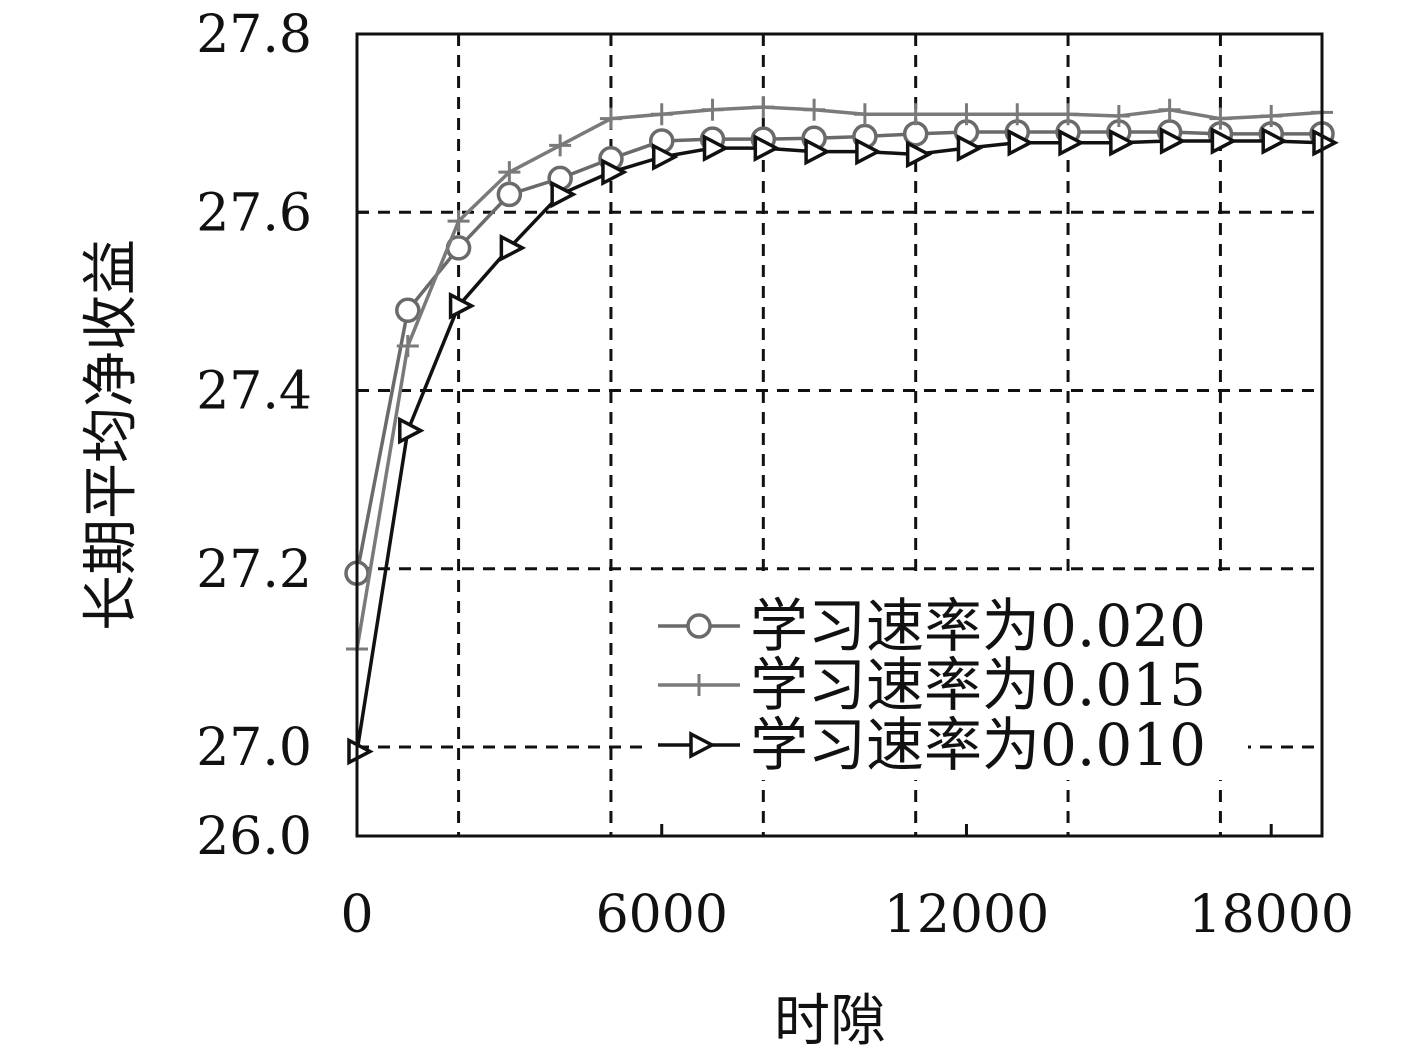 The height and width of the screenshot is (1058, 1417). Describe the element at coordinates (978, 745) in the screenshot. I see `legend-label: 学习速率为0.010` at that location.